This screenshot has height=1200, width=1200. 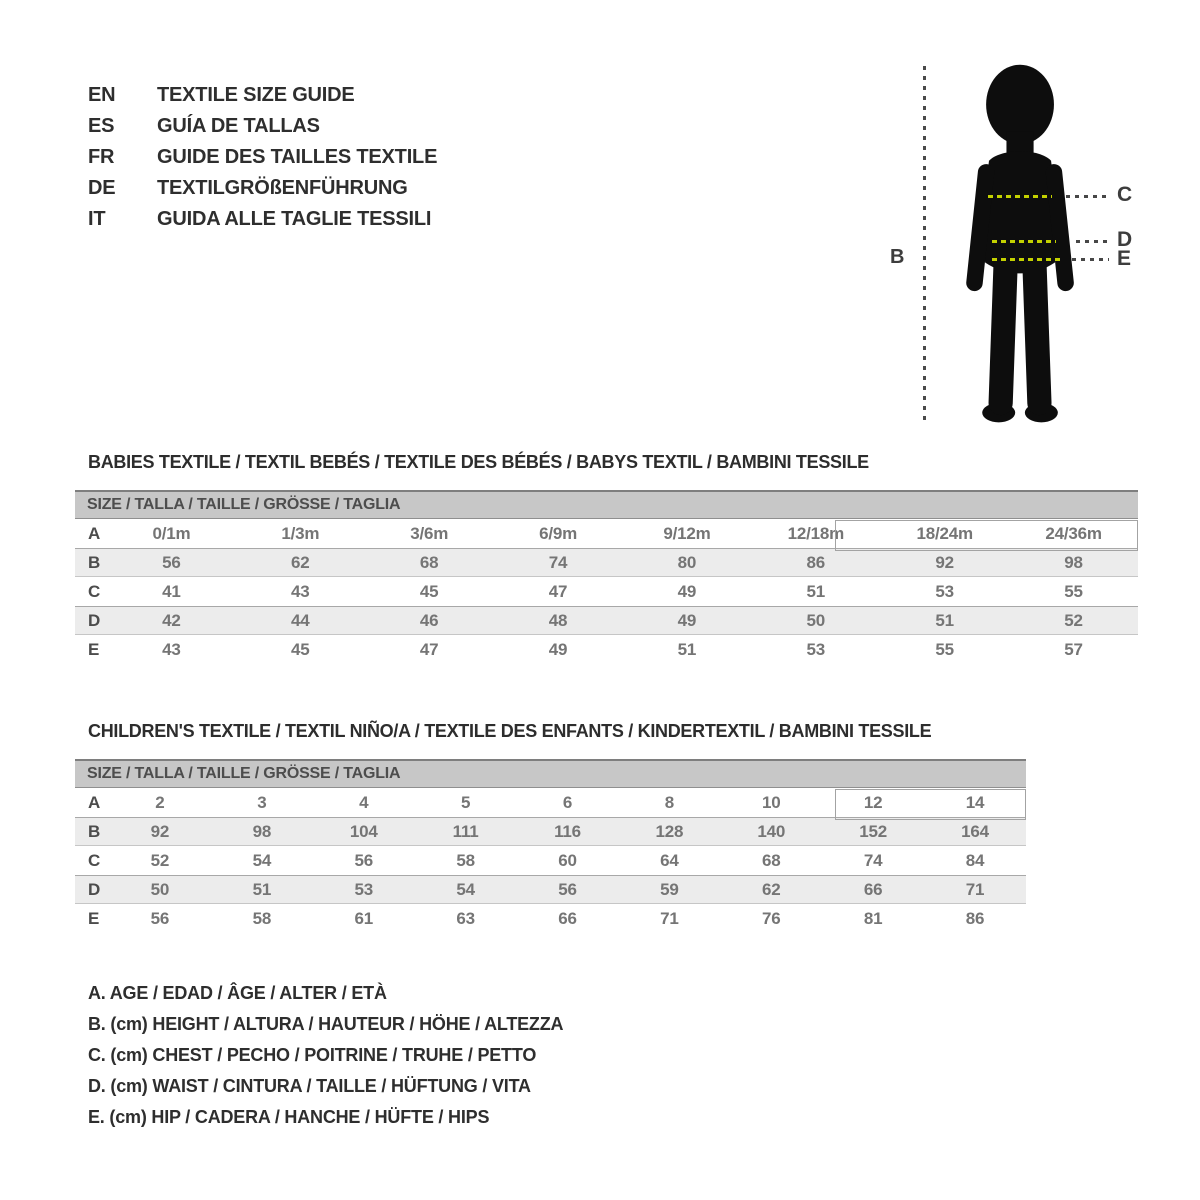 I want to click on table-row-b: B 56 62 68 74 80 86 92 98, so click(x=606, y=562).